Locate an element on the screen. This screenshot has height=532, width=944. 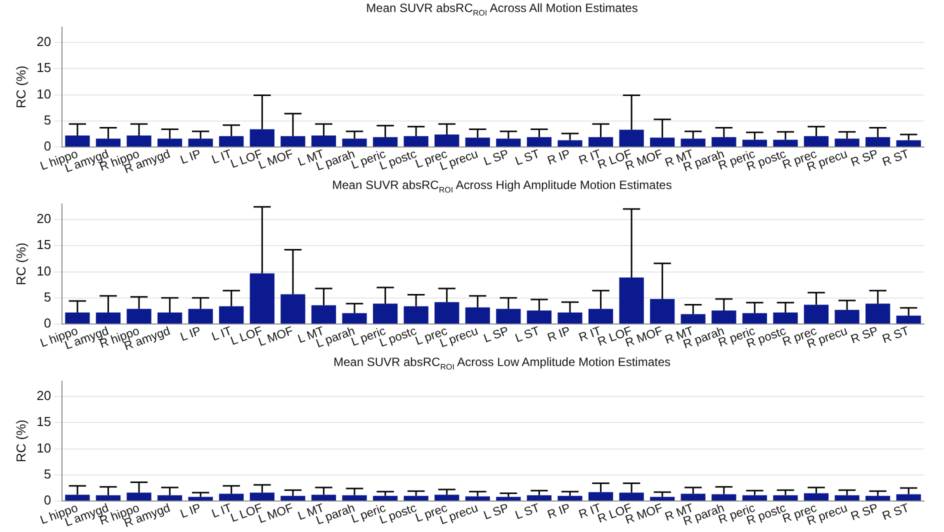
chart-title: Mean SUVR absRC$_{ROI}$ Across High Amplitude Motion Estimates is located at coordinates (502, 185).